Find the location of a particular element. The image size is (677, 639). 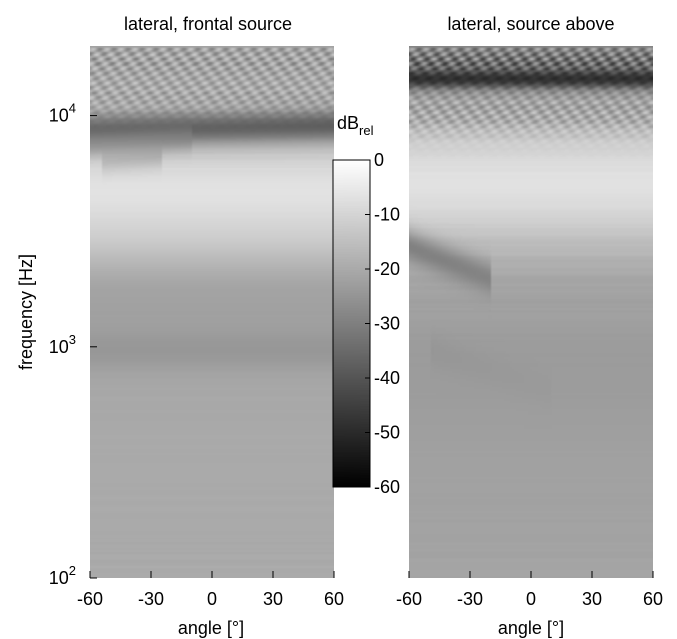

y-tick-label: 10² is located at coordinates (62, 575).